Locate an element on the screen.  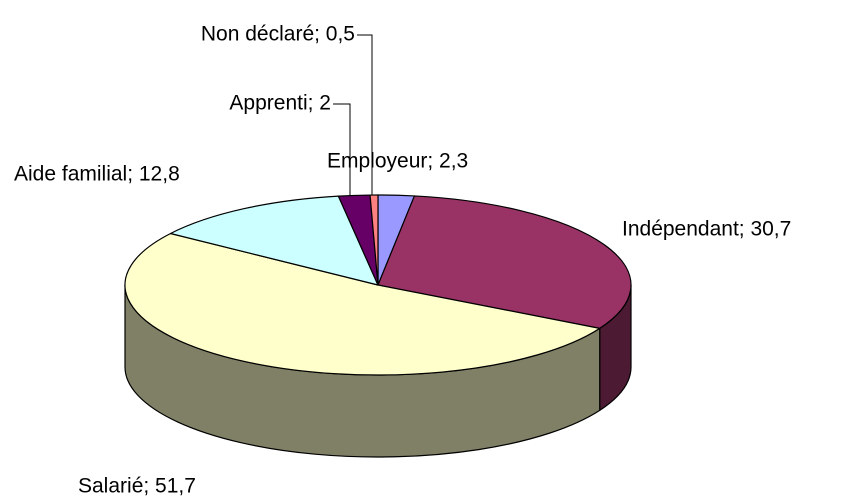
data-label: Aide familial; 12,8 is located at coordinates (97, 174).